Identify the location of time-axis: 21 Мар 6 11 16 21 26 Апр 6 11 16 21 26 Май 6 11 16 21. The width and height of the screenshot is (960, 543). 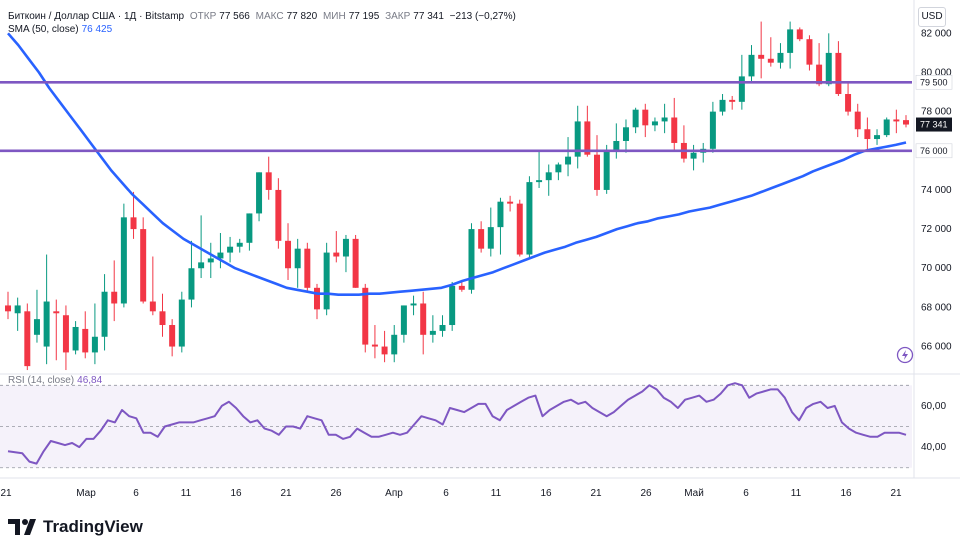
(480, 488).